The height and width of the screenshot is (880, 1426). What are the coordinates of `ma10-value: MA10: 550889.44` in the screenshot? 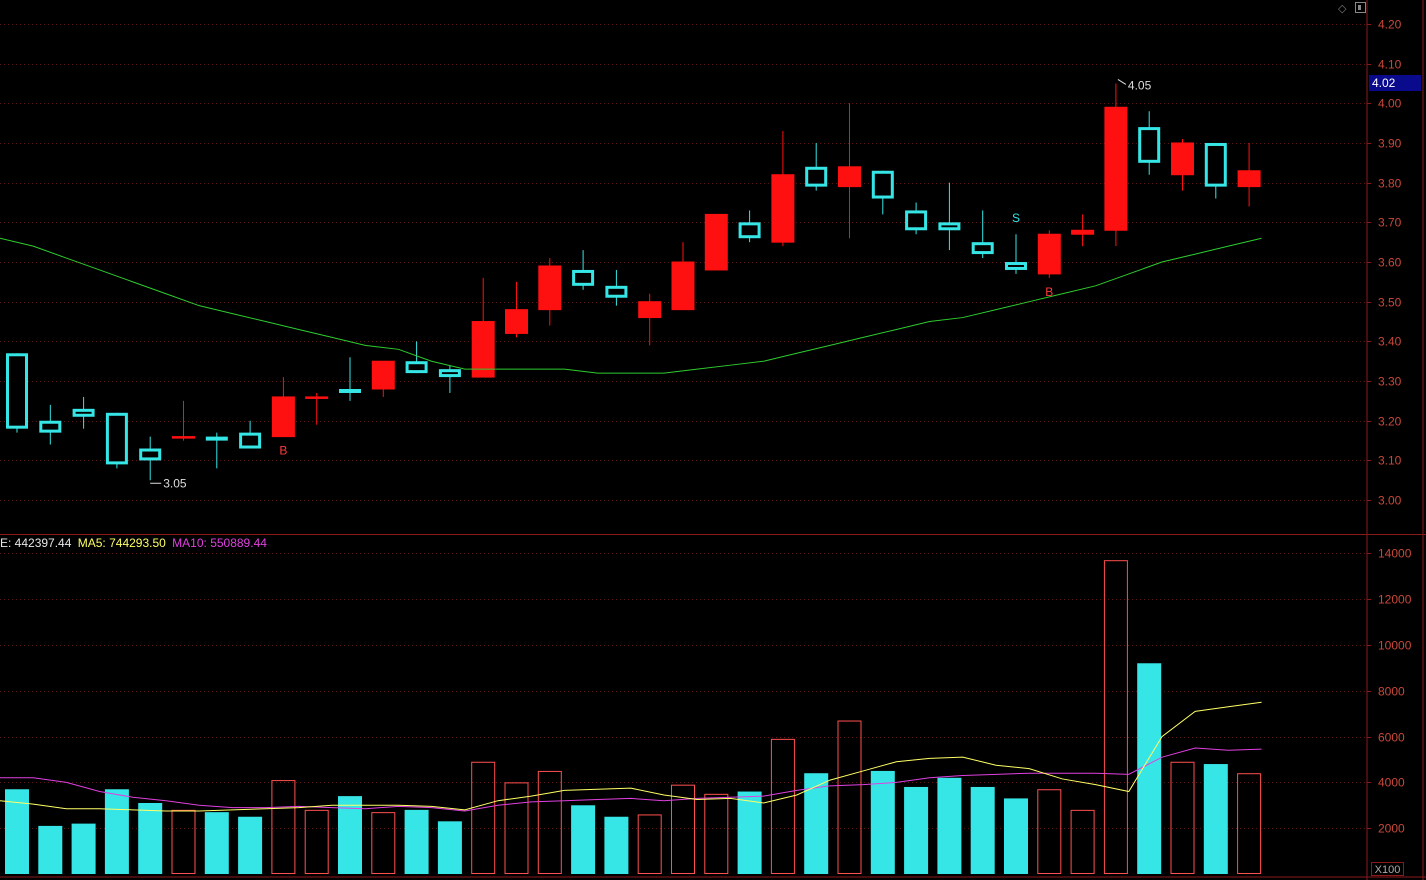 It's located at (219, 543).